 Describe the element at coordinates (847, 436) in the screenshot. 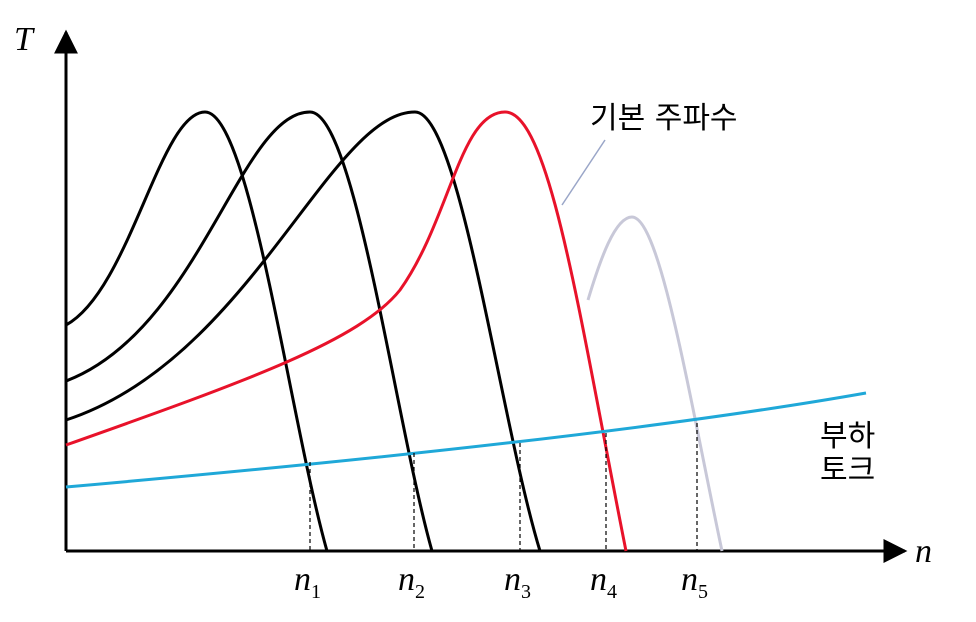

I see `annotation: 부하` at that location.